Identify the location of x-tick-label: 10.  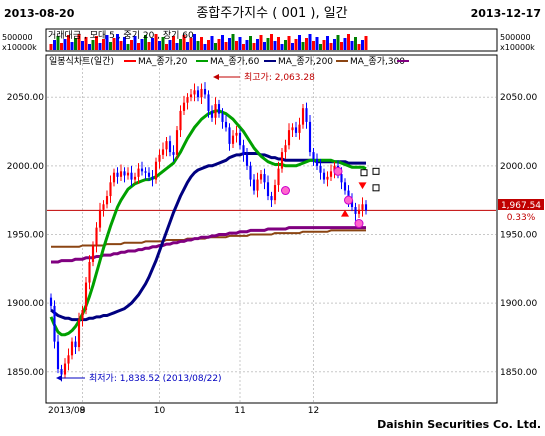
(160, 411).